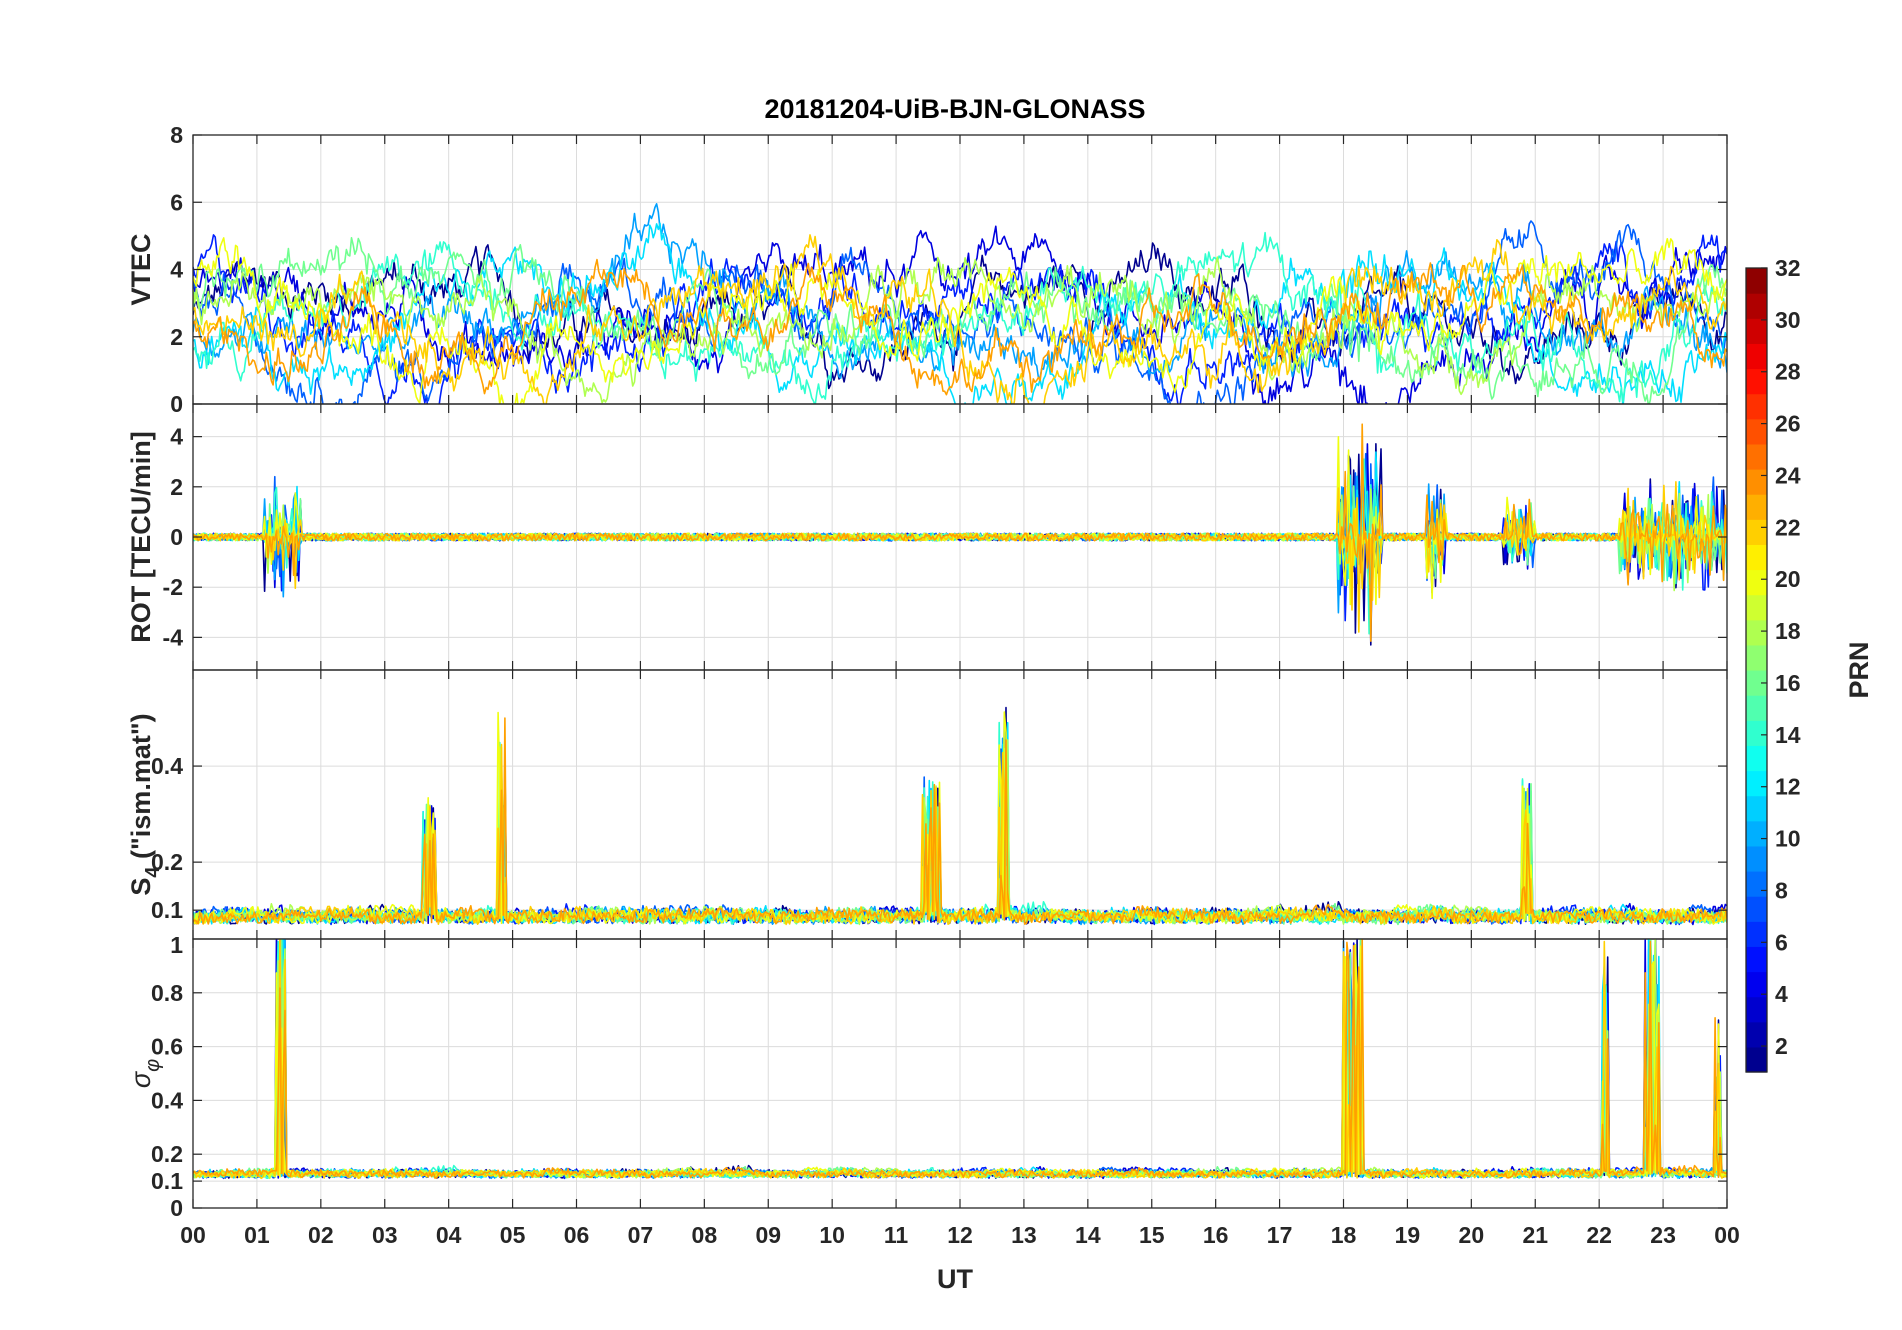 This screenshot has height=1330, width=1902. What do you see at coordinates (1344, 1235) in the screenshot?
I see `x-tick-label: 18` at bounding box center [1344, 1235].